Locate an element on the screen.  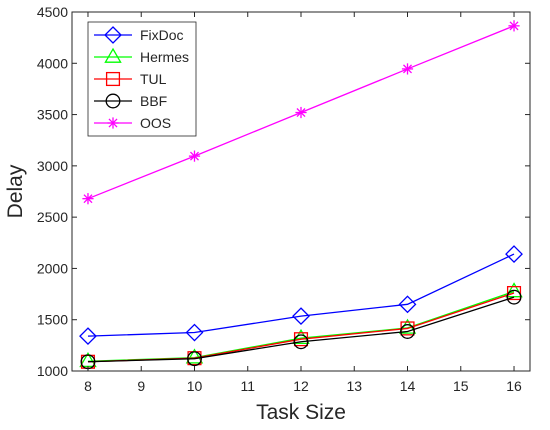
legend-entry-hermes: Hermes is located at coordinates (141, 56).